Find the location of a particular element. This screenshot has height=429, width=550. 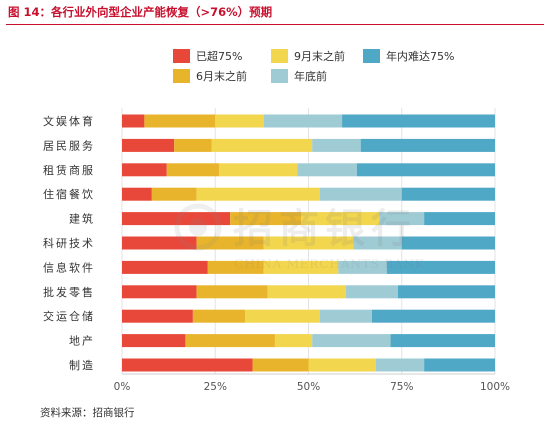

x-tick-label: 25% is located at coordinates (215, 387).